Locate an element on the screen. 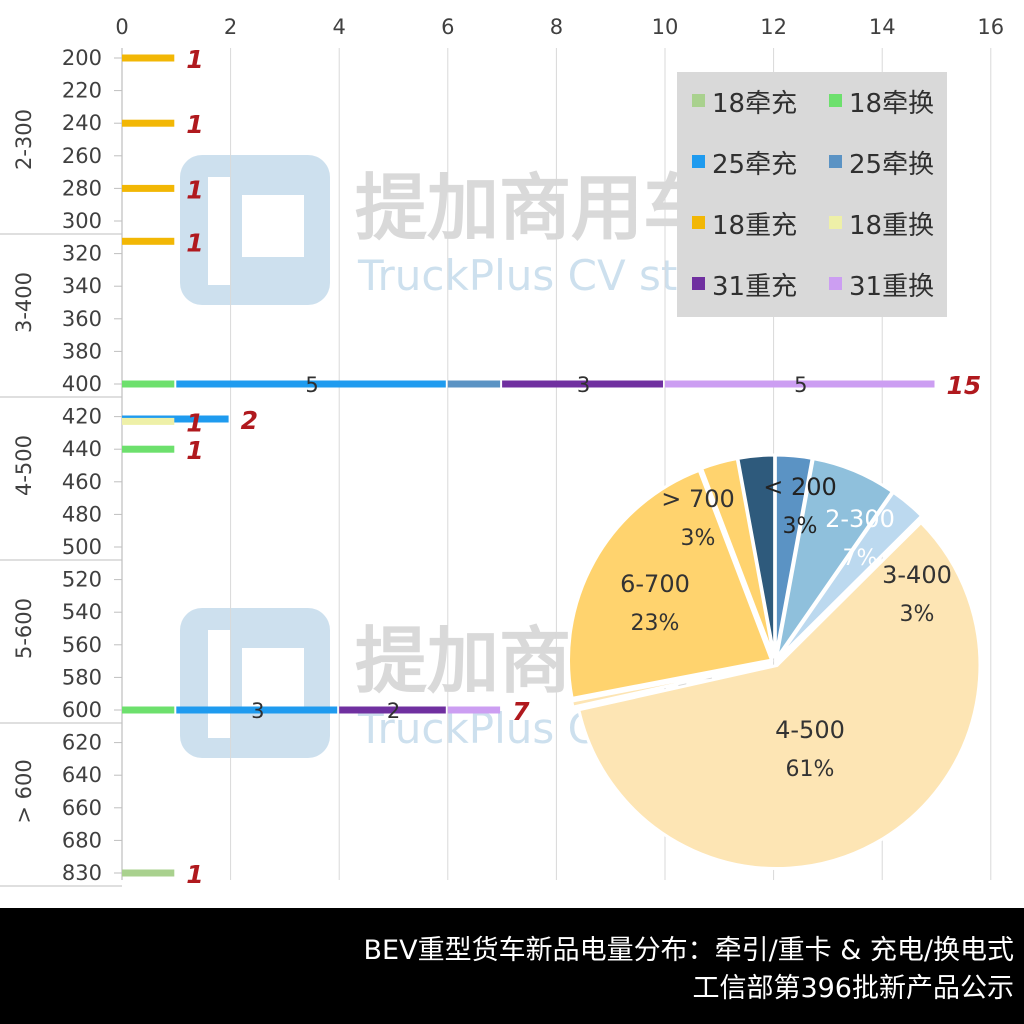  pie-slice-label: 2-300 is located at coordinates (860, 519).